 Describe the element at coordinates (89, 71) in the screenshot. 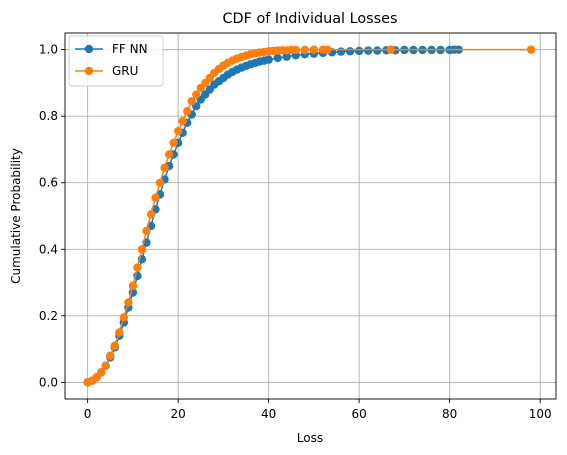

I see `legend-marker-gru` at that location.